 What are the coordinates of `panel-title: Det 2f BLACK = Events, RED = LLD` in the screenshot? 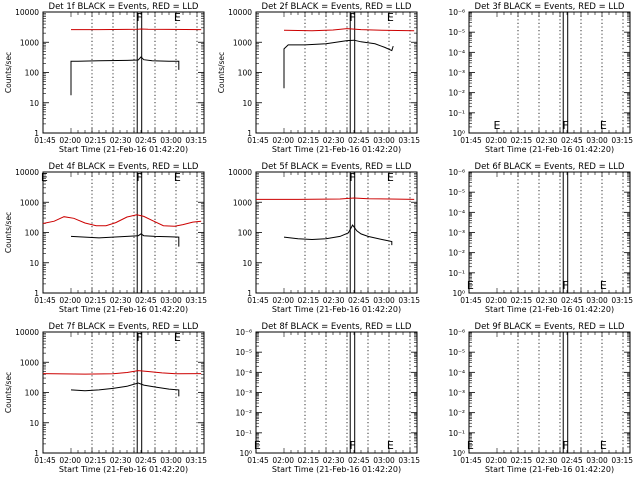 It's located at (337, 7).